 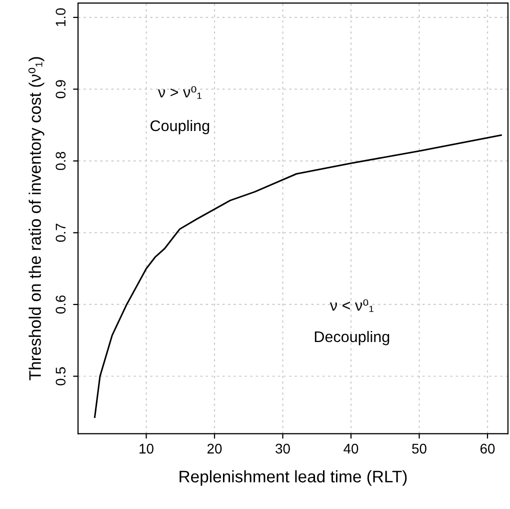 I want to click on y-tick-label: 0.6, so click(x=61, y=304).